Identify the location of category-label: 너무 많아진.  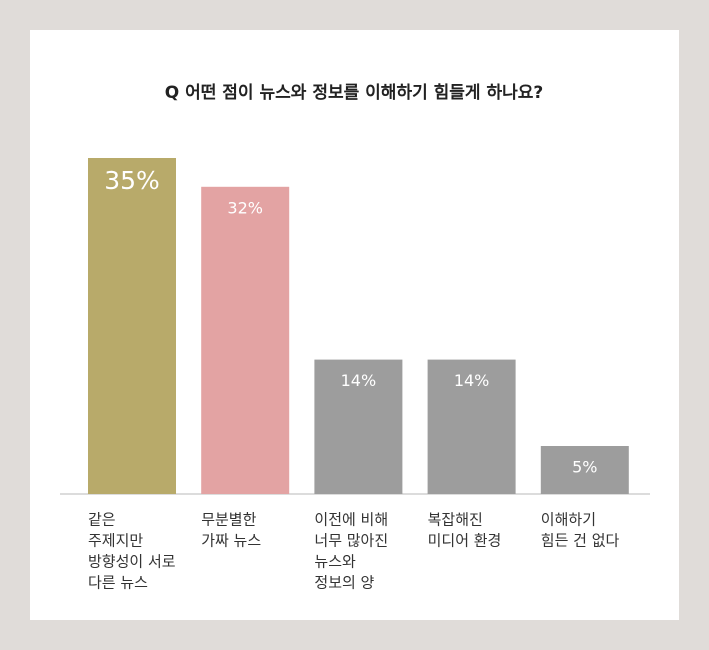
(351, 541).